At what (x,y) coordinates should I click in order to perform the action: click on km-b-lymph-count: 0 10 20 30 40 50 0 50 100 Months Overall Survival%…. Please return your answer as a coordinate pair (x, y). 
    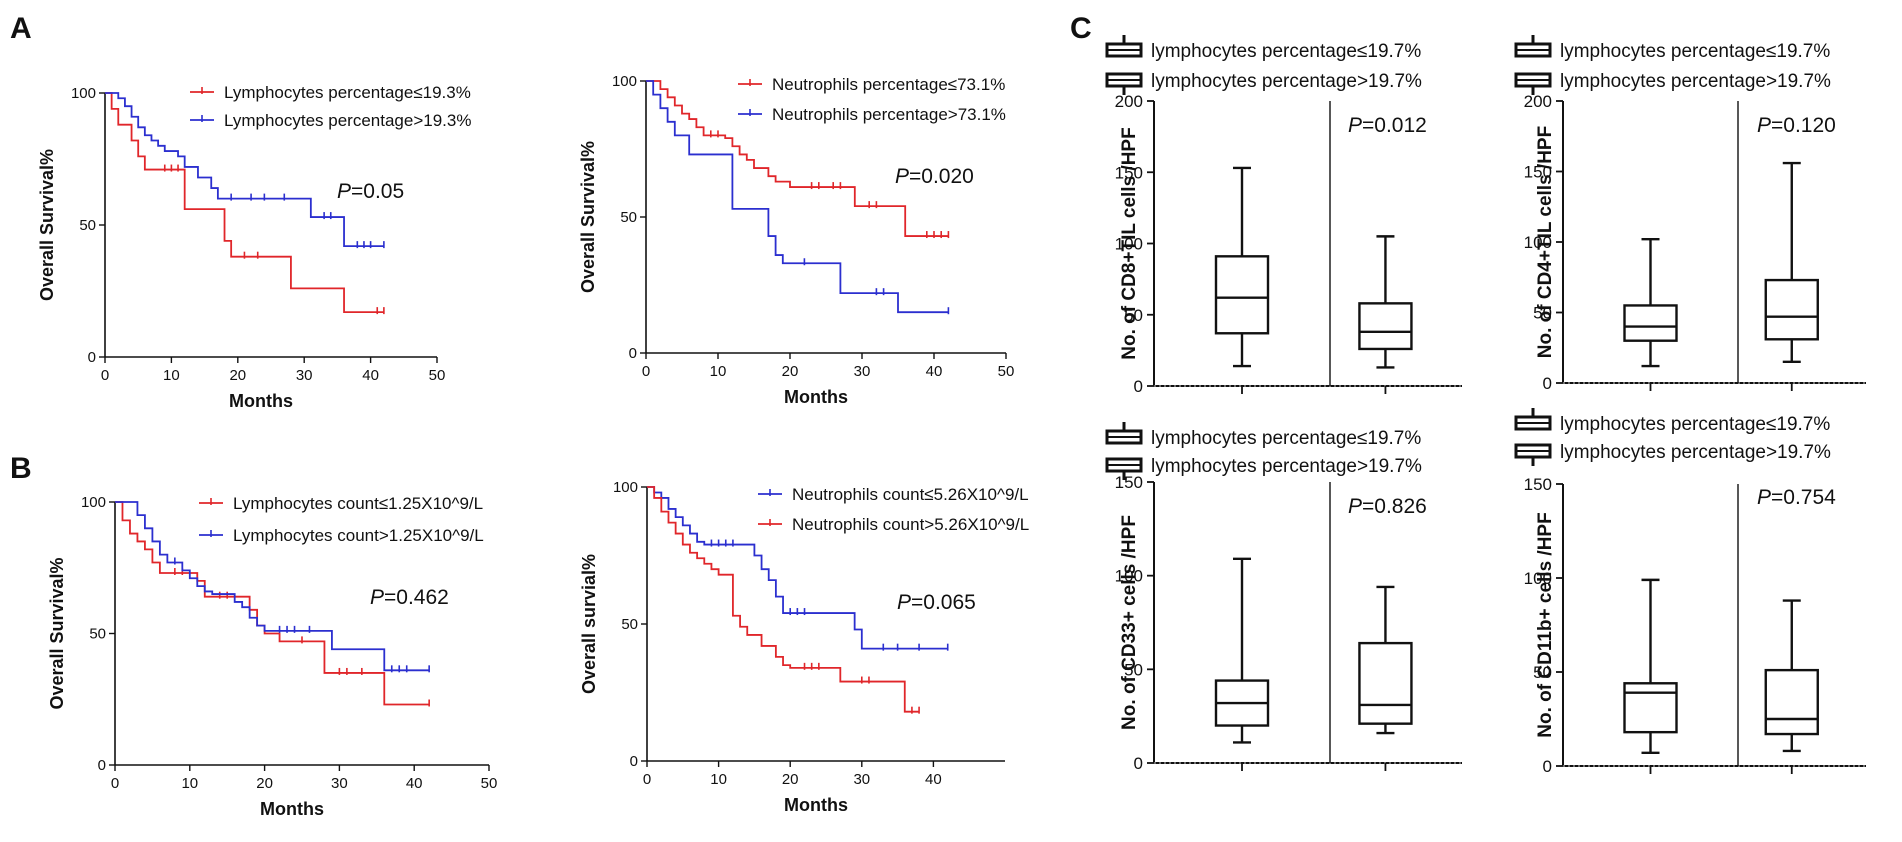
    Looking at the image, I should click on (272, 656).